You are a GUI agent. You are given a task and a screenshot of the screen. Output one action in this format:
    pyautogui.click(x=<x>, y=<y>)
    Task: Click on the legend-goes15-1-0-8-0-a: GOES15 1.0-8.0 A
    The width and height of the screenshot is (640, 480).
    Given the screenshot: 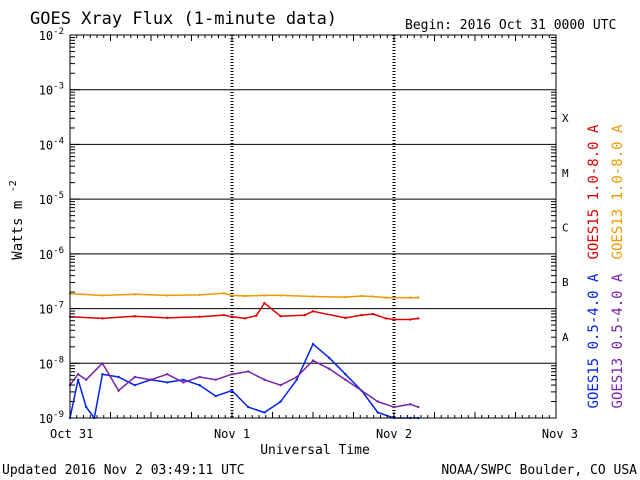 What is the action you would take?
    pyautogui.click(x=594, y=191)
    